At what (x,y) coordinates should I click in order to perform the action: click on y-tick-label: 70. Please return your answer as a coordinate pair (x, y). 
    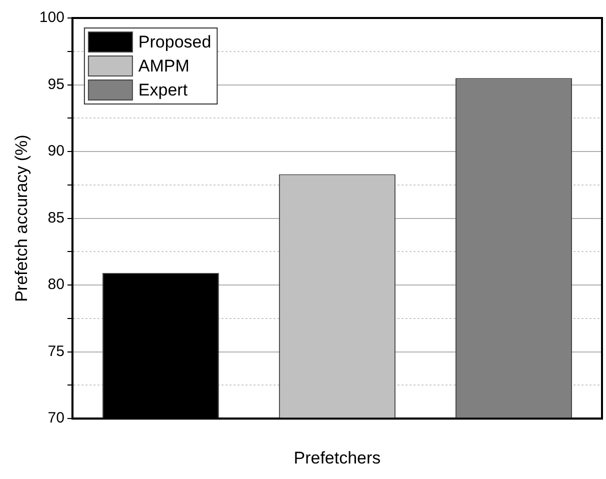
    Looking at the image, I should click on (56, 418).